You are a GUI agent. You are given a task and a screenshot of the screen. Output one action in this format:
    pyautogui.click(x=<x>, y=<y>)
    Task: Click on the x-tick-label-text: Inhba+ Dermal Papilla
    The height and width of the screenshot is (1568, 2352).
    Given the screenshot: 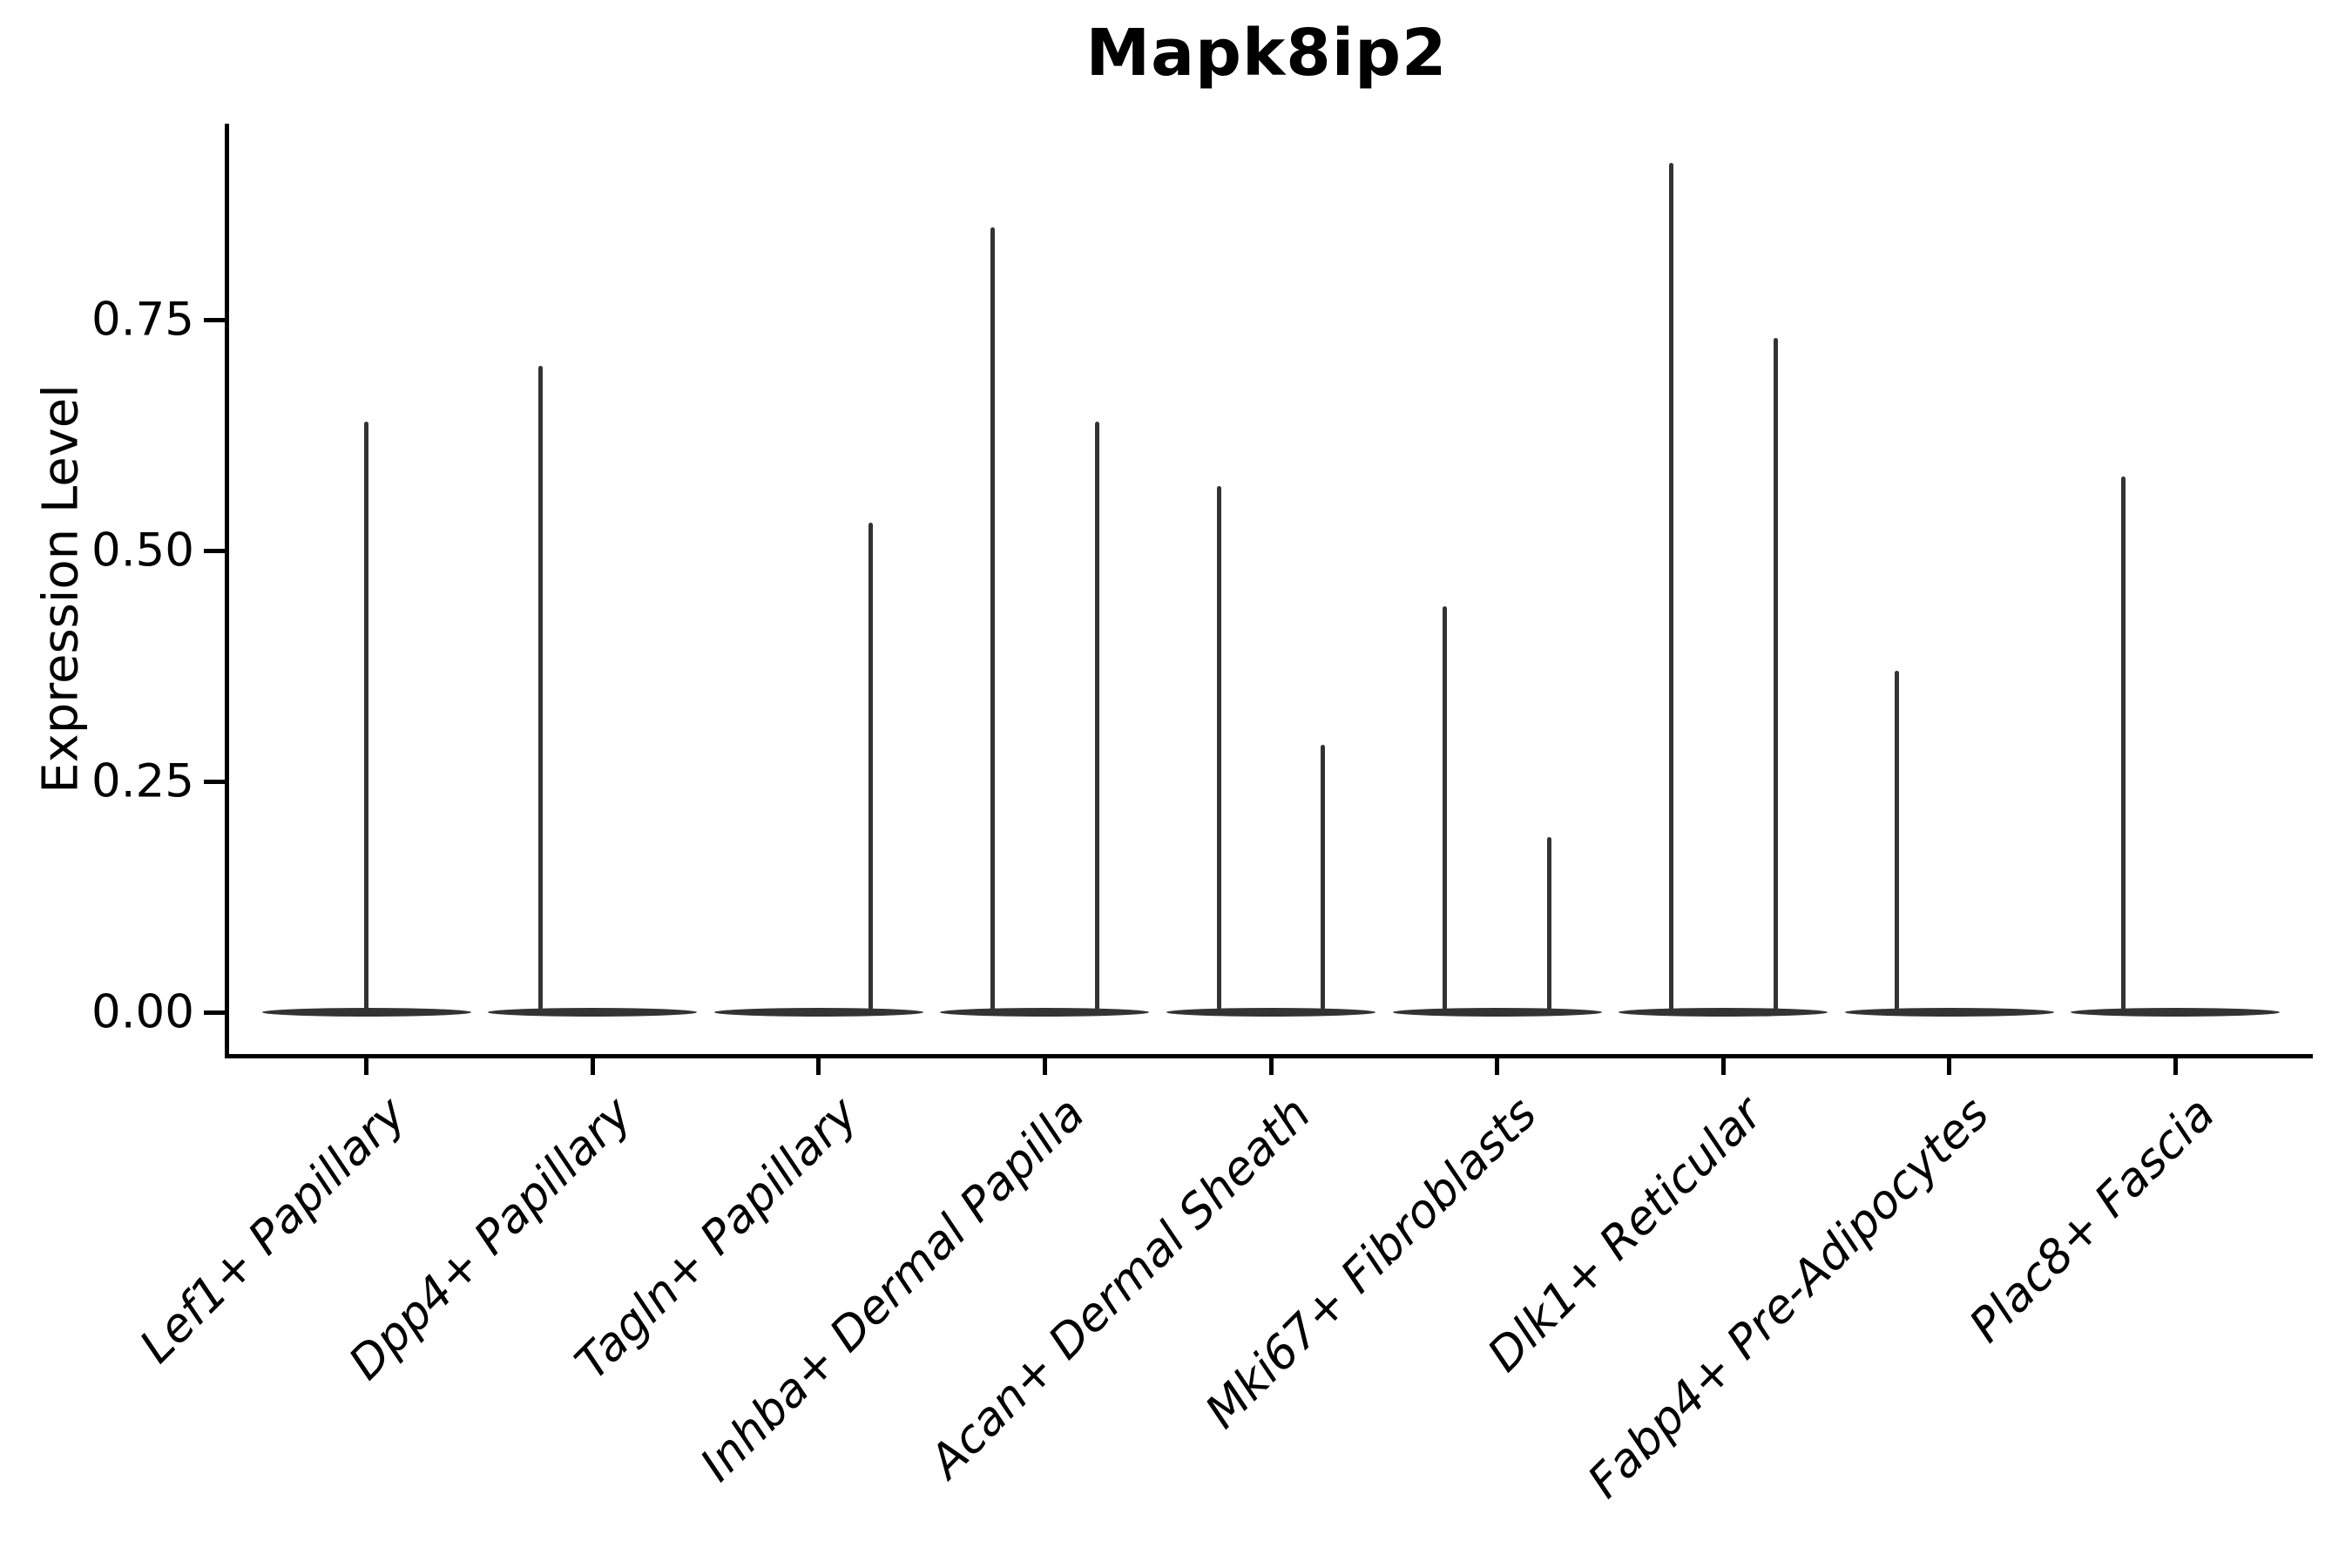 What is the action you would take?
    pyautogui.click(x=893, y=1290)
    